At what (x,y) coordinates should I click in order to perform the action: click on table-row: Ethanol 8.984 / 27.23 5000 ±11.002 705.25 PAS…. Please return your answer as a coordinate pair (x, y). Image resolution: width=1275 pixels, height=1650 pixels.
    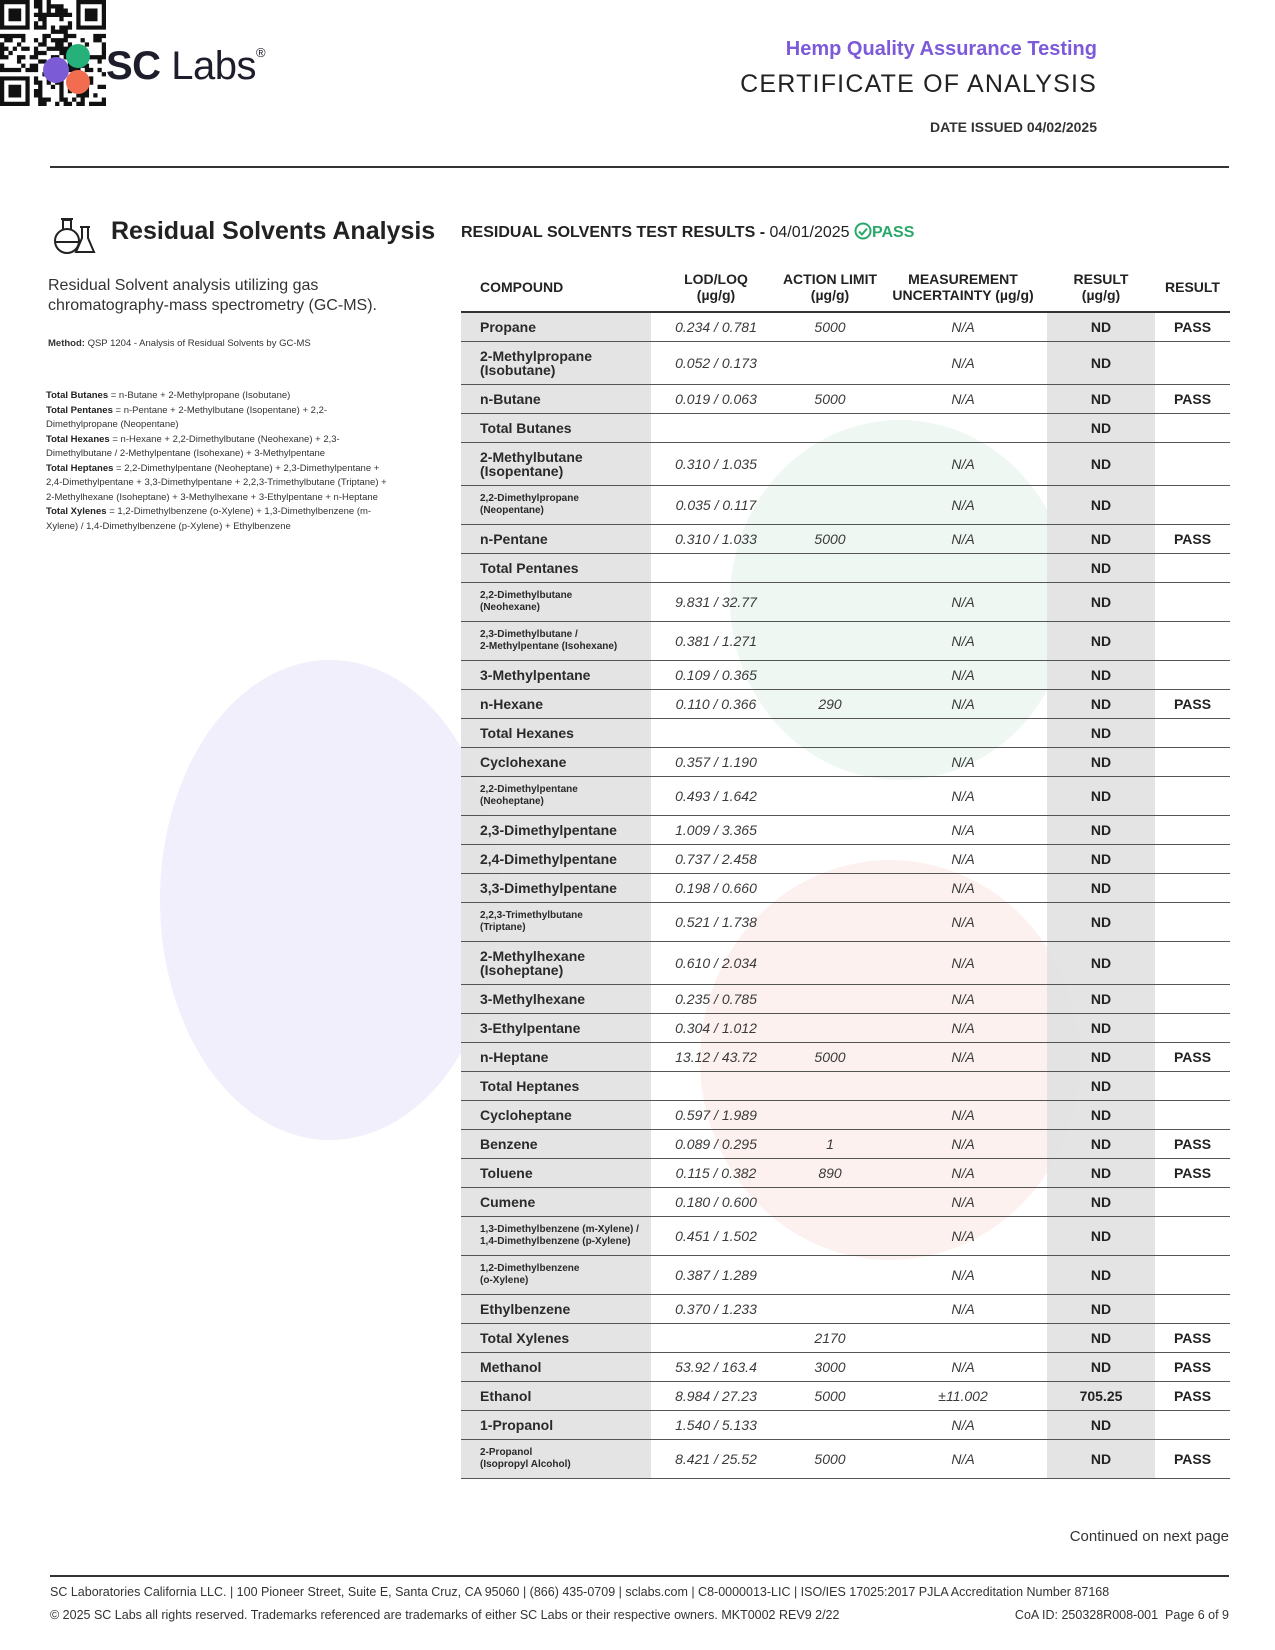
    Looking at the image, I should click on (845, 1396).